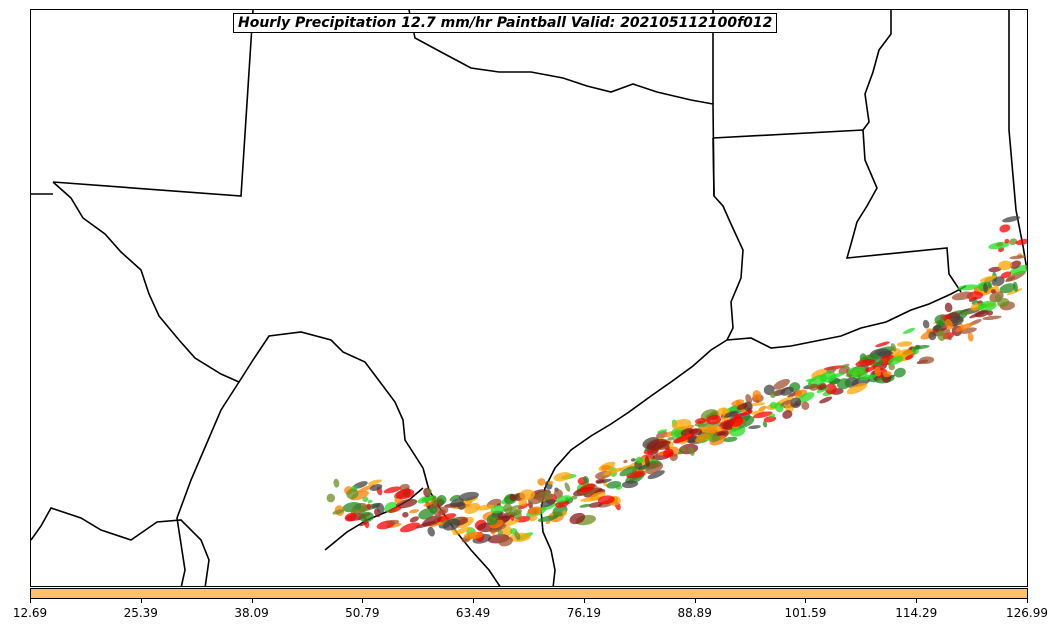 This screenshot has width=1062, height=633. Describe the element at coordinates (1027, 613) in the screenshot. I see `colorbar-tick-label: 126.99` at that location.